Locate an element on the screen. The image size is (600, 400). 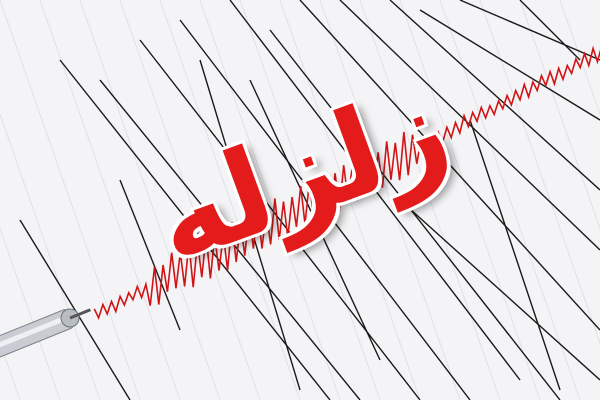
seismograph-stylus-icon is located at coordinates (47, 334).